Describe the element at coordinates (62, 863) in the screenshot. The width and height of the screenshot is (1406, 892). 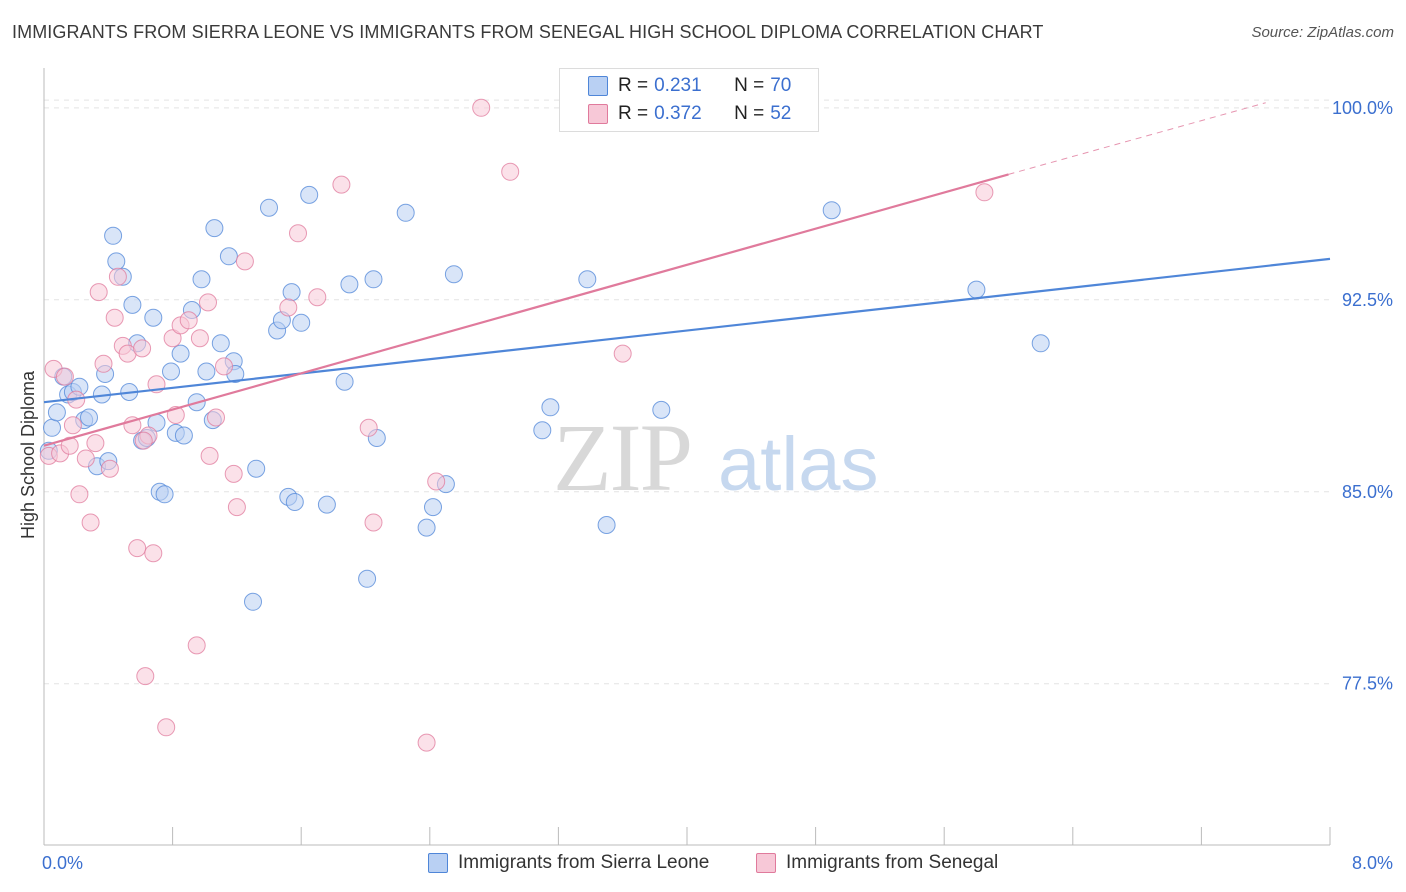
I see `x-tick-label: 0.0%` at that location.